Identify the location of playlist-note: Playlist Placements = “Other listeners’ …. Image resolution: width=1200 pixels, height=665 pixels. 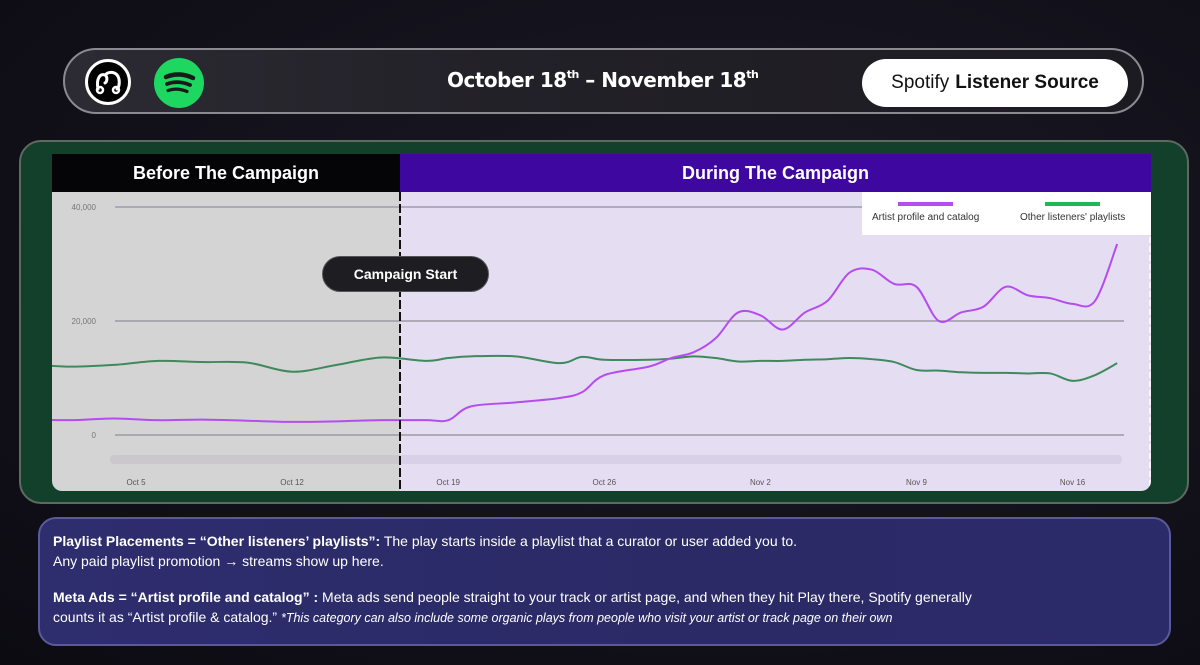
(611, 541).